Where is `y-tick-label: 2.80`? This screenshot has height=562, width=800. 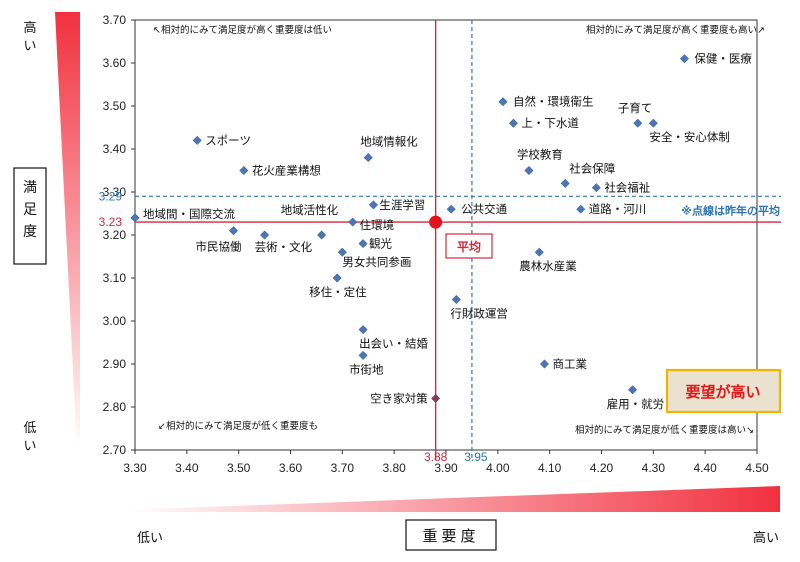
y-tick-label: 2.80 is located at coordinates (115, 407).